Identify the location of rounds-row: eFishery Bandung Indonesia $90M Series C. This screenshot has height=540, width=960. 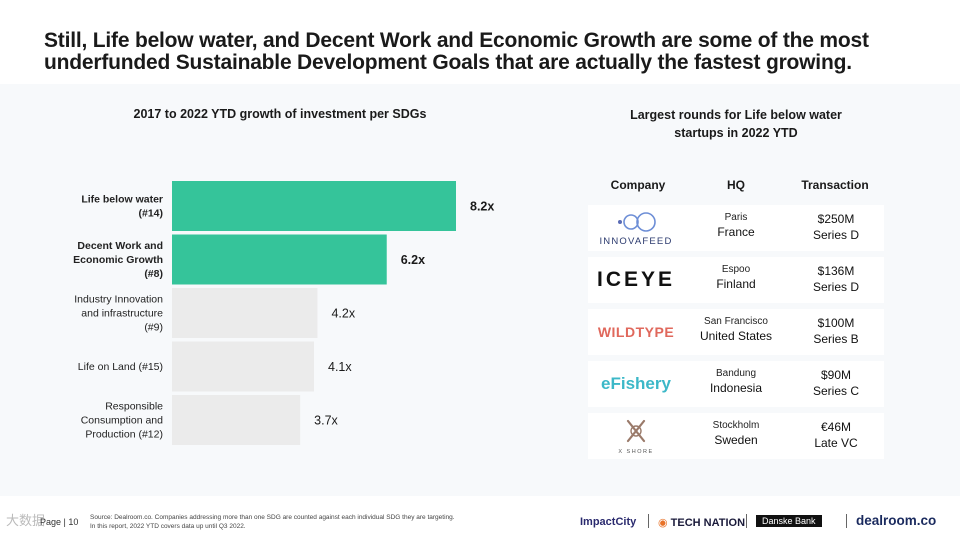
(736, 384).